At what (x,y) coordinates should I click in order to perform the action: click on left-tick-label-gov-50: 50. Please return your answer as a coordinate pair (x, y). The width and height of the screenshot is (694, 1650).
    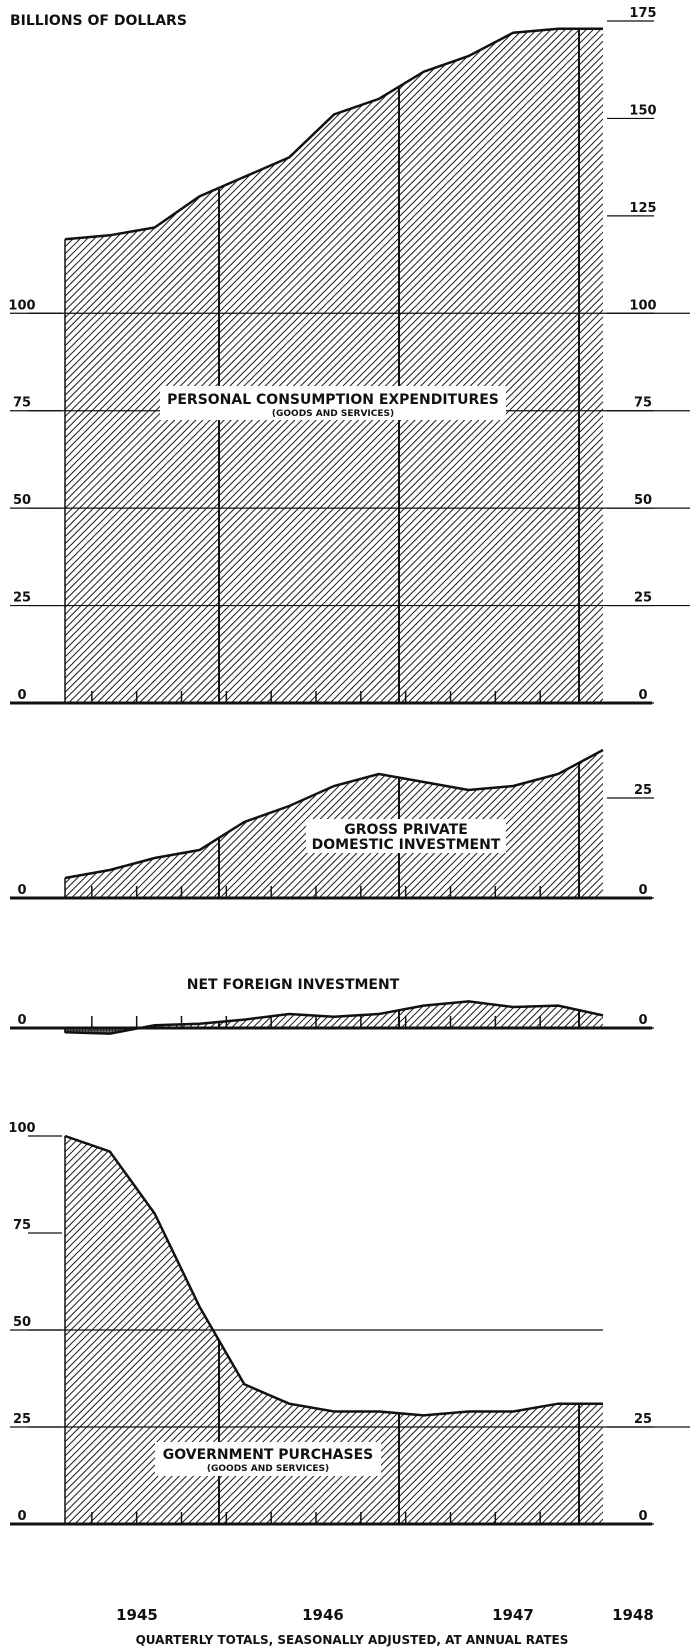
    Looking at the image, I should click on (22, 1322).